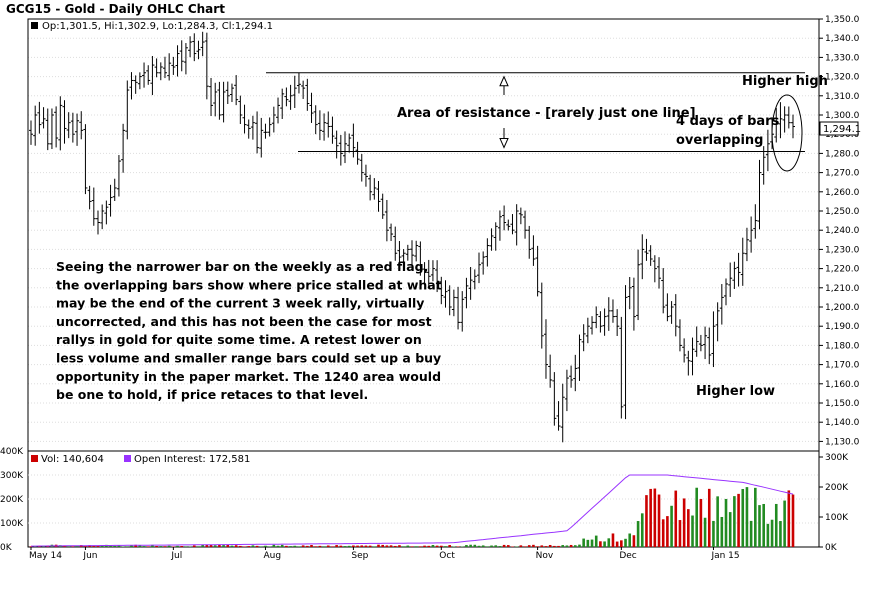 The width and height of the screenshot is (880, 612). I want to click on overlap-ellipse, so click(787, 133).